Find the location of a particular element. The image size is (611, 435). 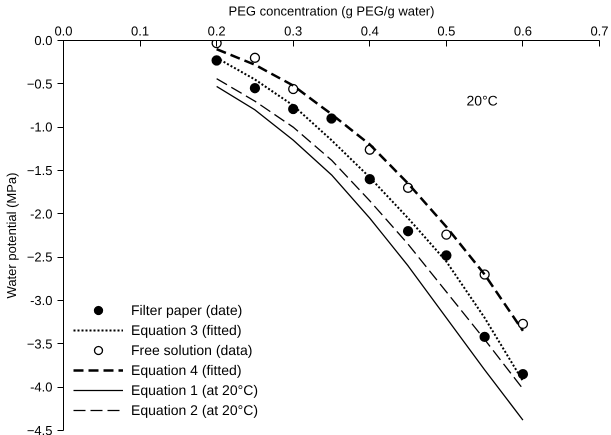

x-tick-label: 0.5 is located at coordinates (446, 31).